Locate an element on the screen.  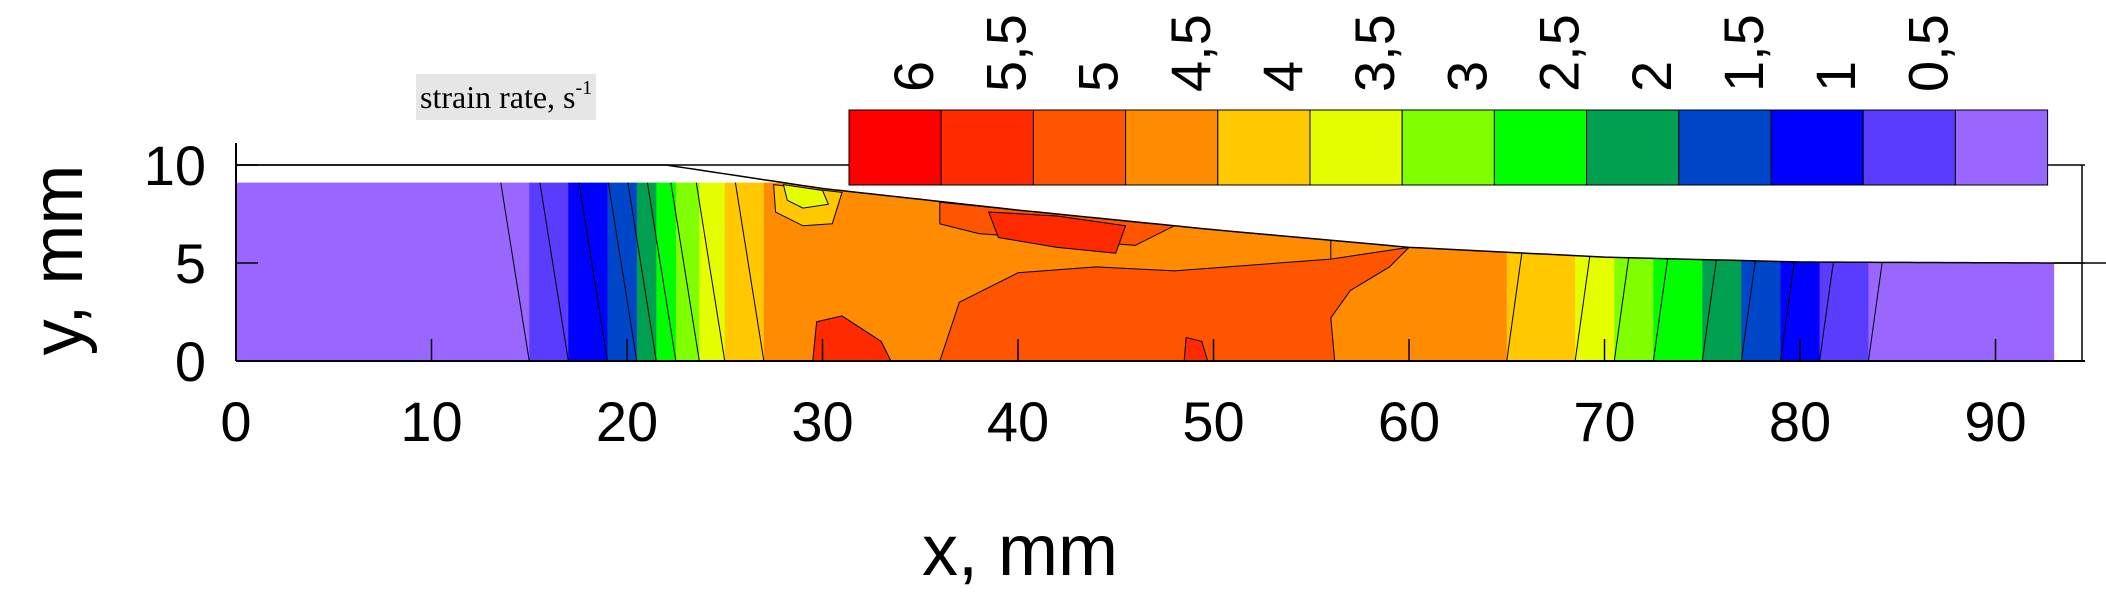
x-tick-label: 70 is located at coordinates (1604, 421).